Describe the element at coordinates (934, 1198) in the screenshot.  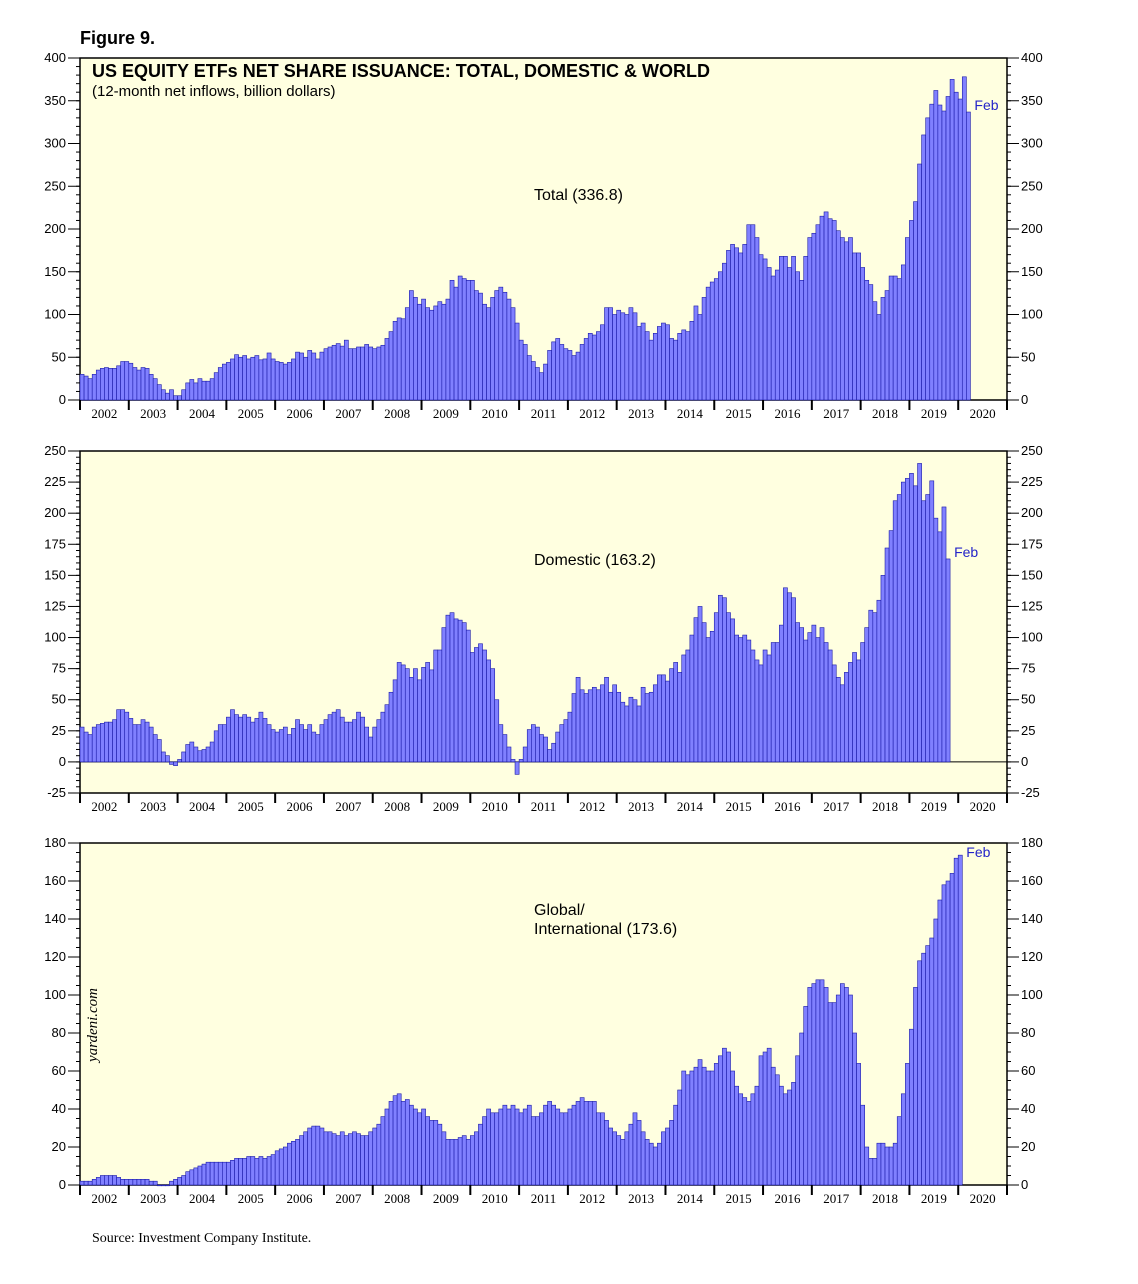
I see `global-x-tick-label: 2019` at that location.